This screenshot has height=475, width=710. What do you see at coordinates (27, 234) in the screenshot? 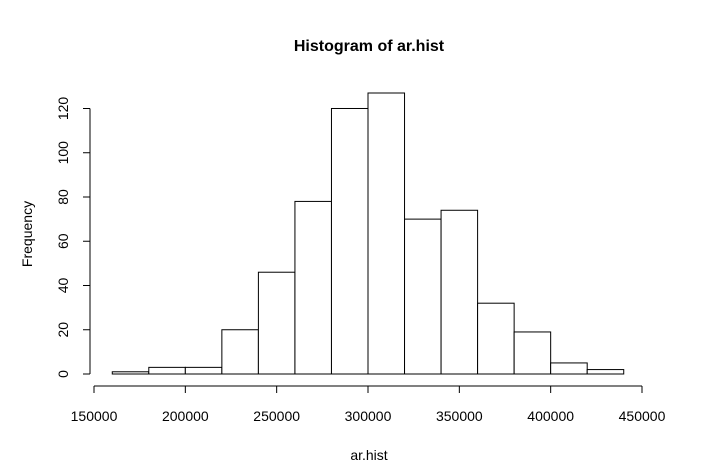
I see `y-axis-label: Frequency` at bounding box center [27, 234].